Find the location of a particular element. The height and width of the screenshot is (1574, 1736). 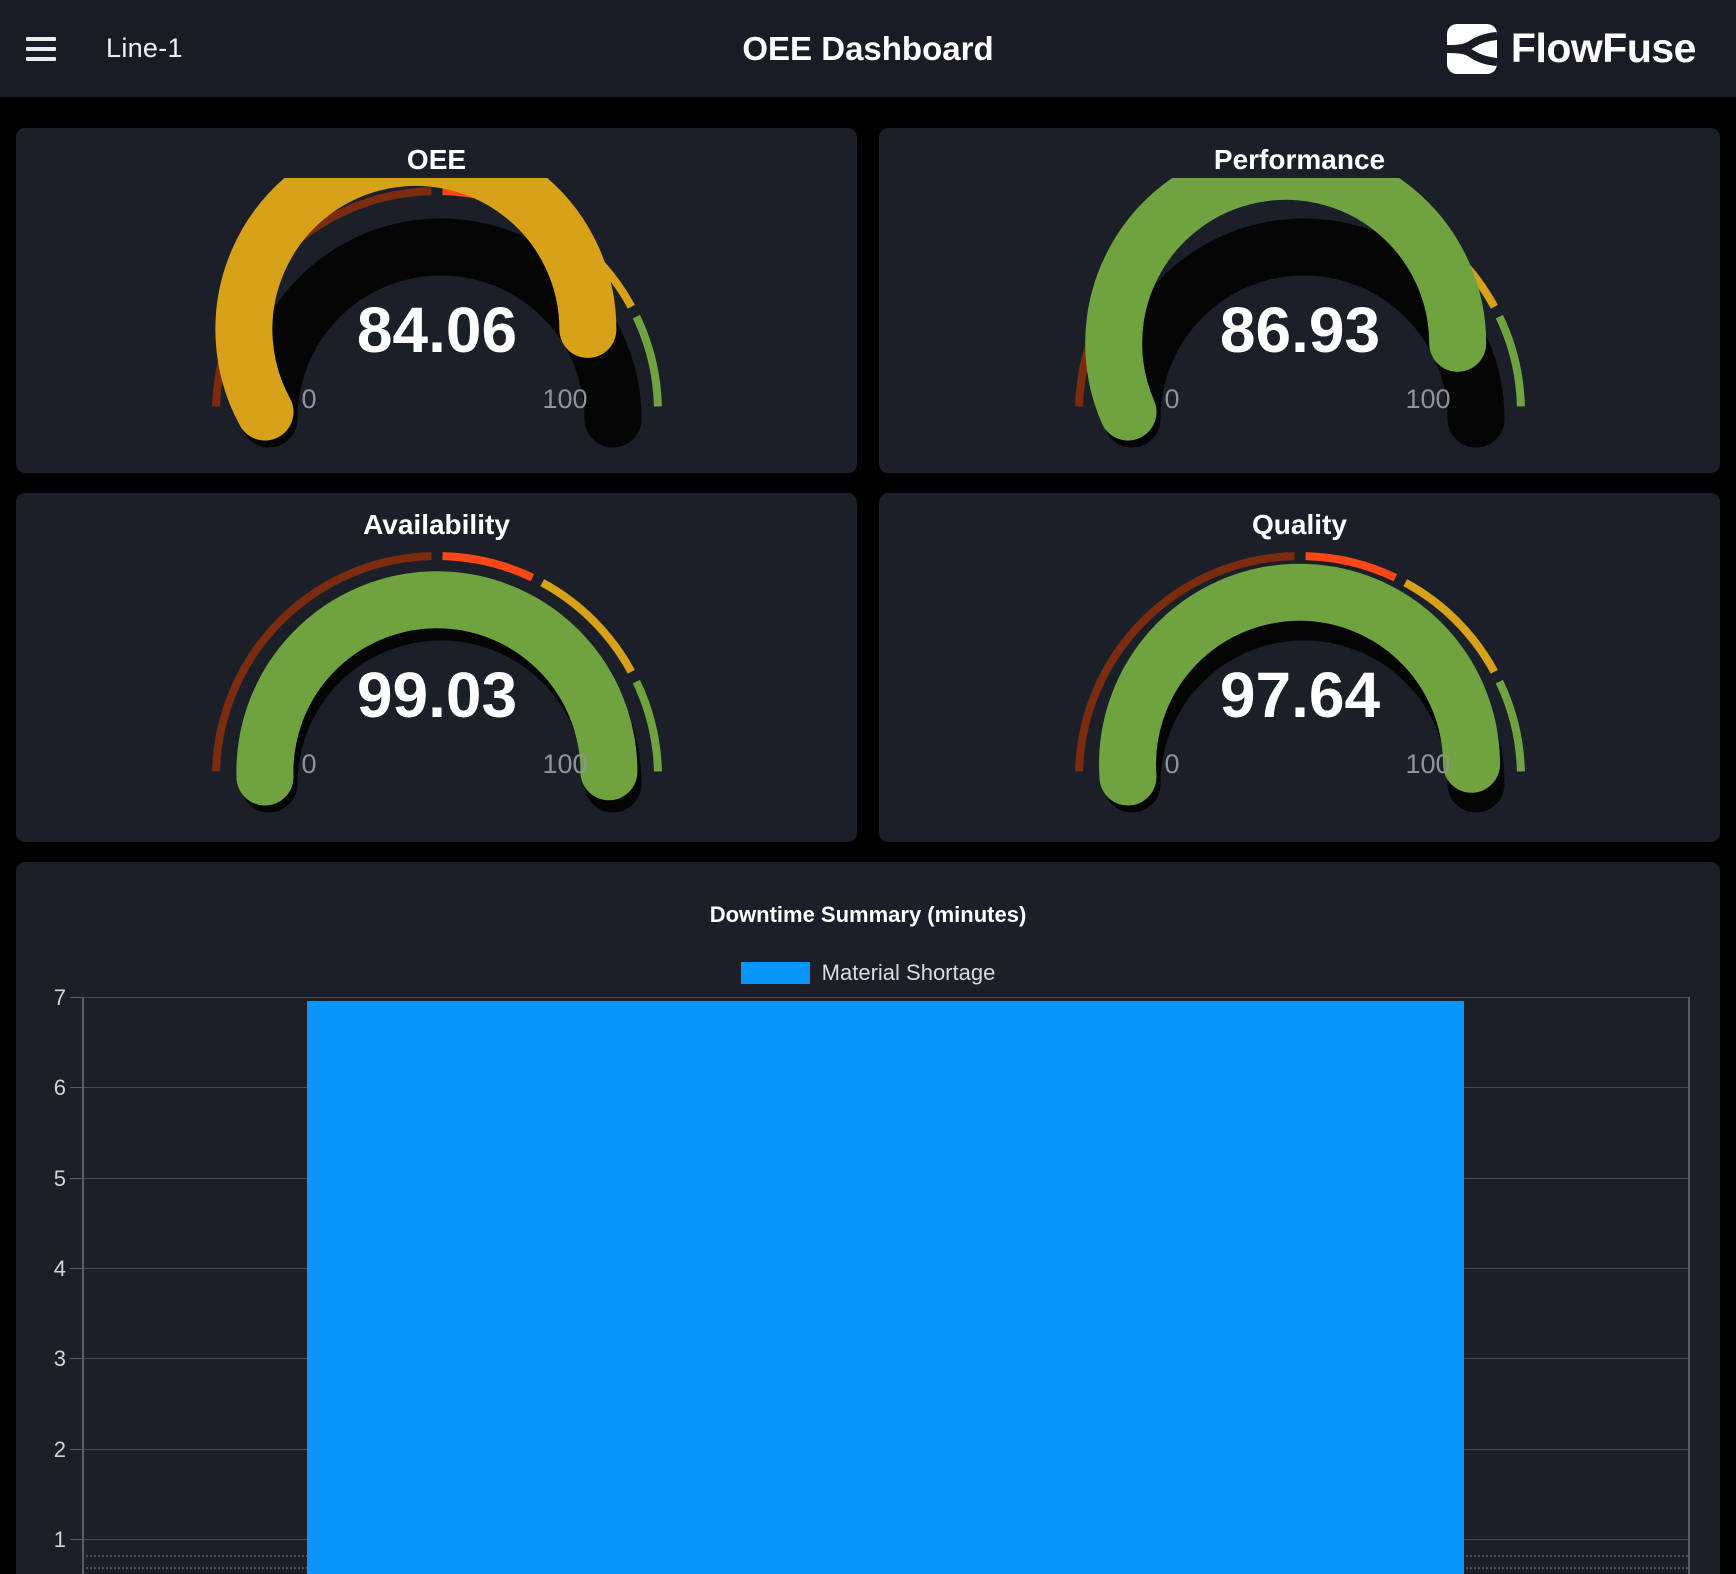

gauge-card-availability: Availability 99.03 0 100 is located at coordinates (436, 667).